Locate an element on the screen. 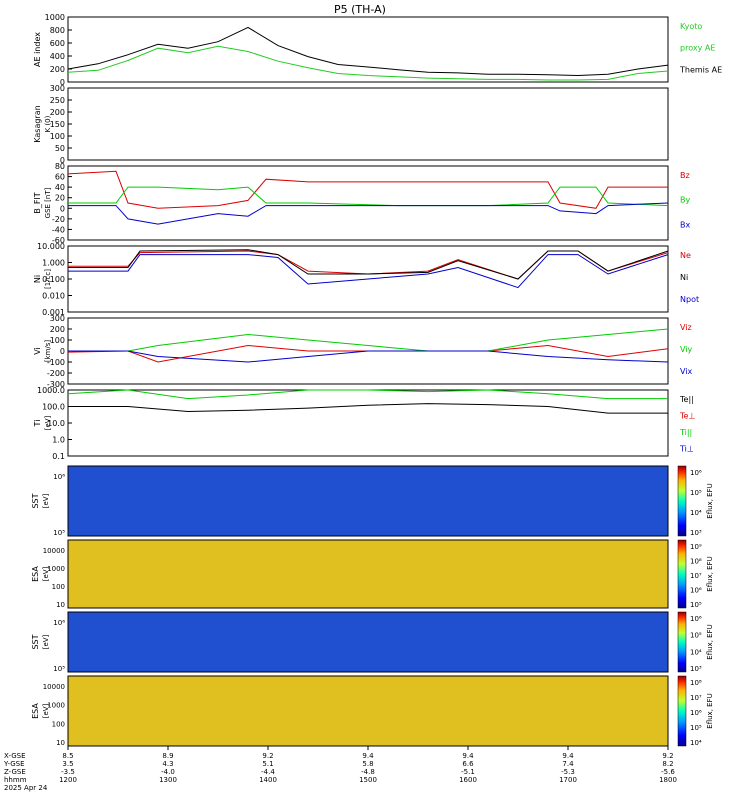  x-tick-label: 1400 is located at coordinates (268, 780).